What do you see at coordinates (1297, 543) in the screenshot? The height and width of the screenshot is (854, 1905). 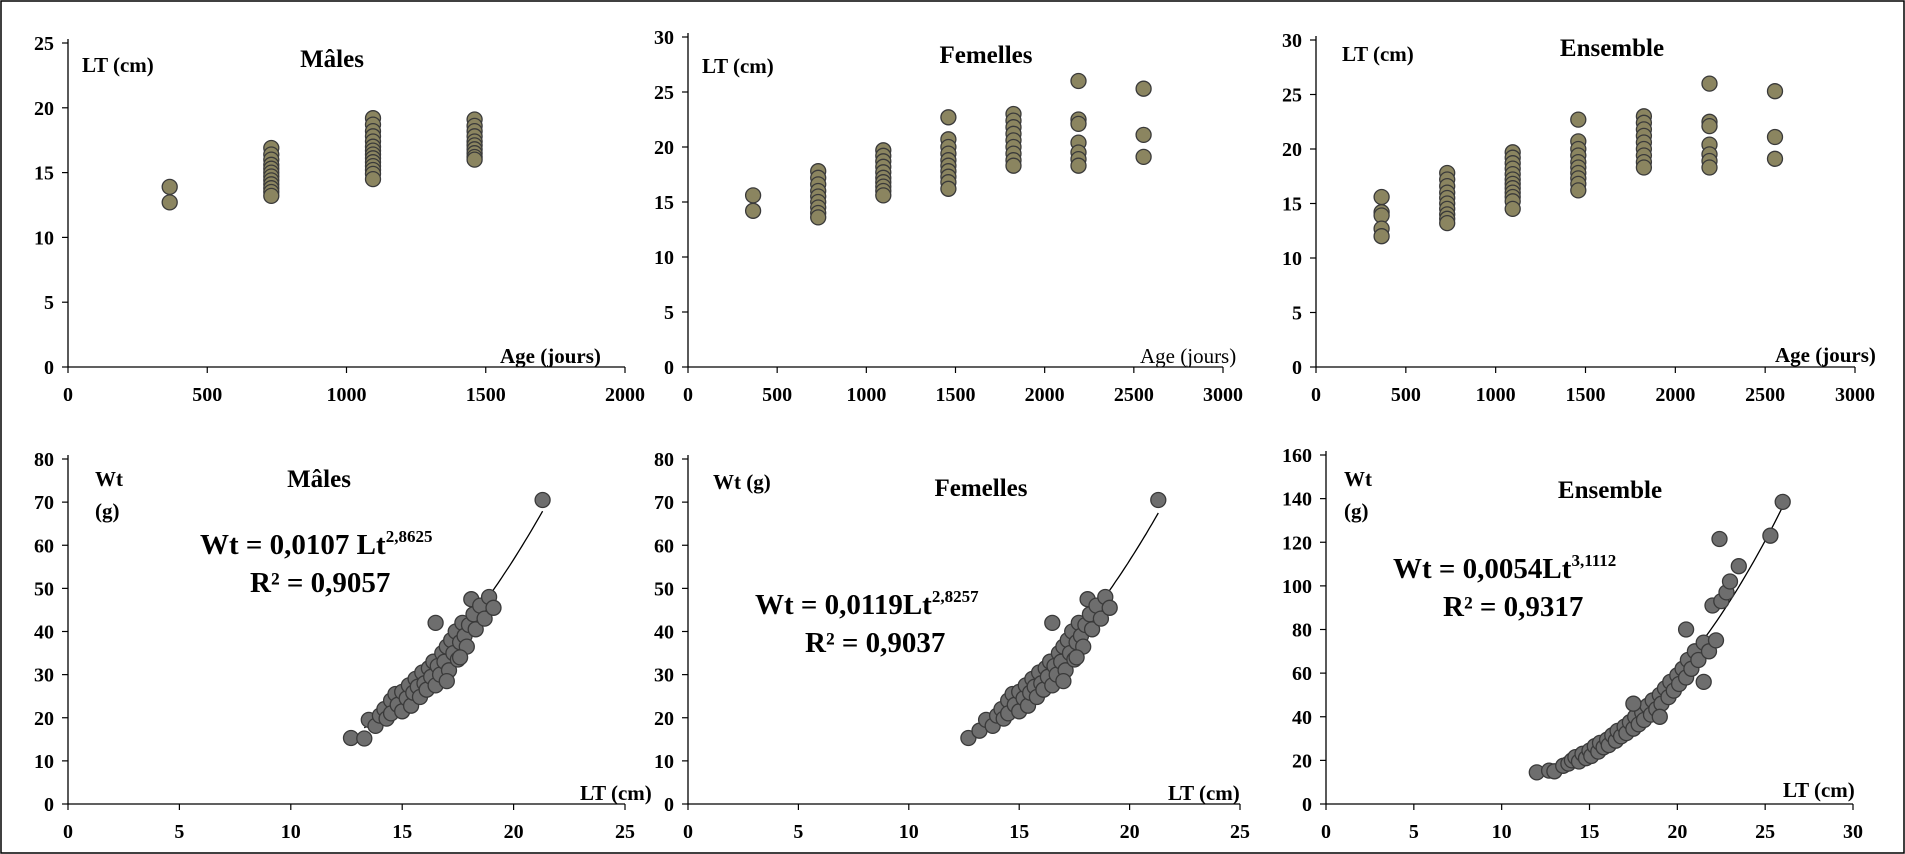 I see `y-tick-label: 120` at bounding box center [1297, 543].